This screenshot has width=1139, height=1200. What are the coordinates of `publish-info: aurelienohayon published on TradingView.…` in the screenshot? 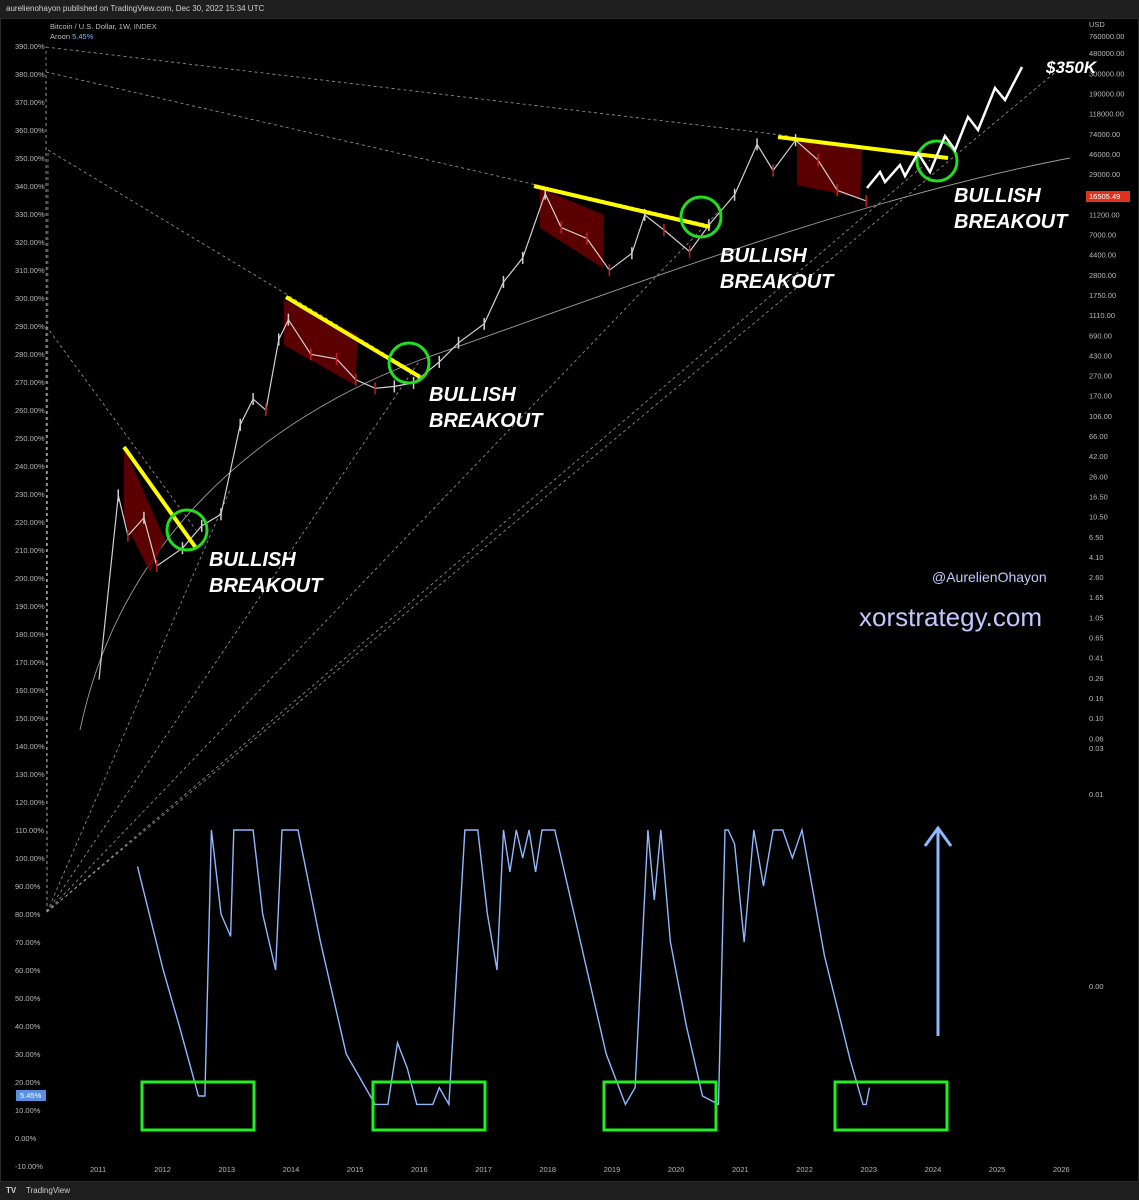 It's located at (135, 8).